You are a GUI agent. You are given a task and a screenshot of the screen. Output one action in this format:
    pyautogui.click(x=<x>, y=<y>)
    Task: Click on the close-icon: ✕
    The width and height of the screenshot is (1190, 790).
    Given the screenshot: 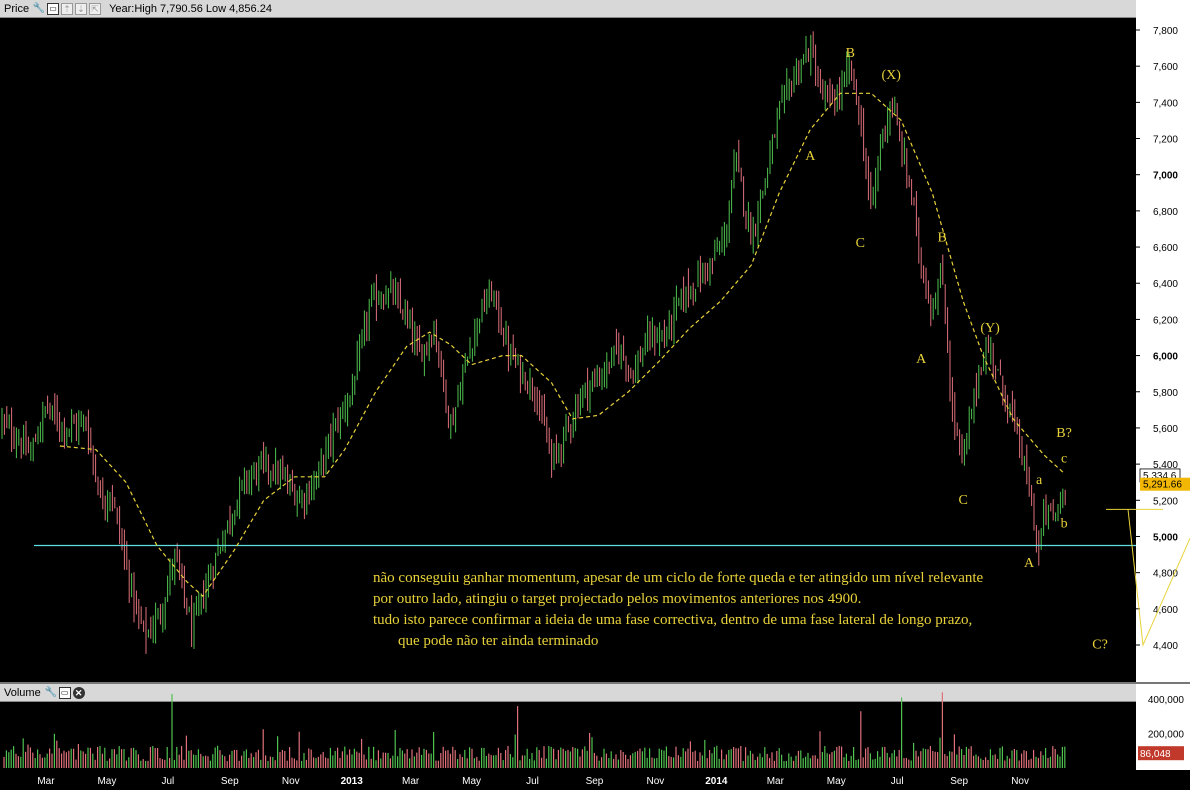 What is the action you would take?
    pyautogui.click(x=78, y=692)
    